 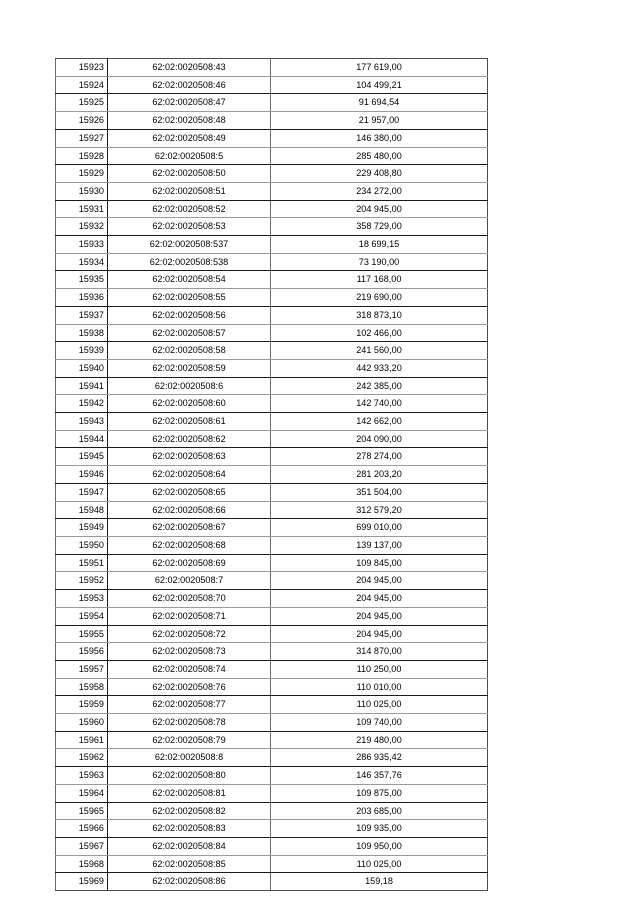 I want to click on amount-cell: 109 740,00, so click(x=379, y=722).